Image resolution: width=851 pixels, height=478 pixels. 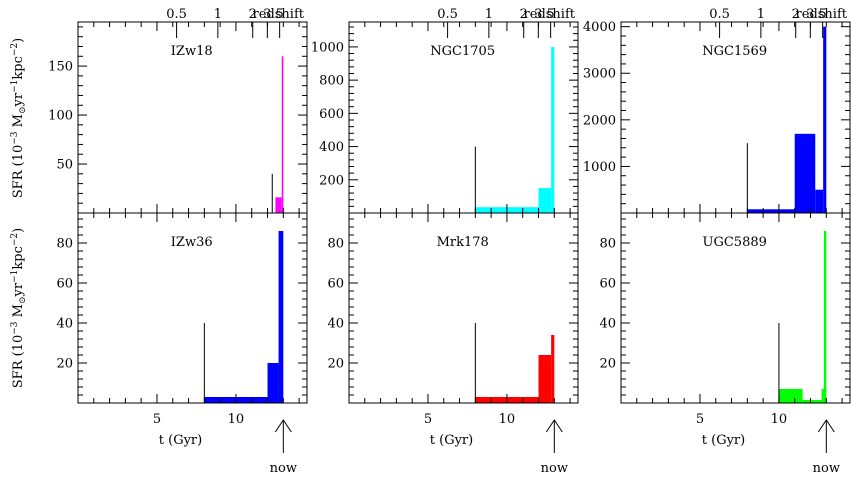 What do you see at coordinates (192, 51) in the screenshot?
I see `panel-name-label: IZw18` at bounding box center [192, 51].